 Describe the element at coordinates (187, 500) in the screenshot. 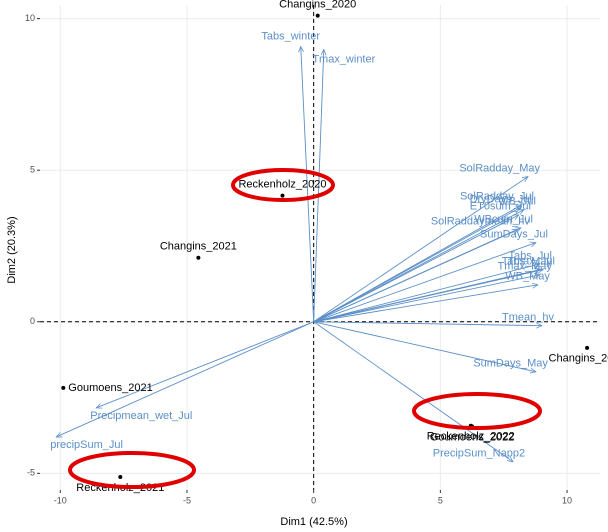

I see `x-tick-label: -5` at that location.